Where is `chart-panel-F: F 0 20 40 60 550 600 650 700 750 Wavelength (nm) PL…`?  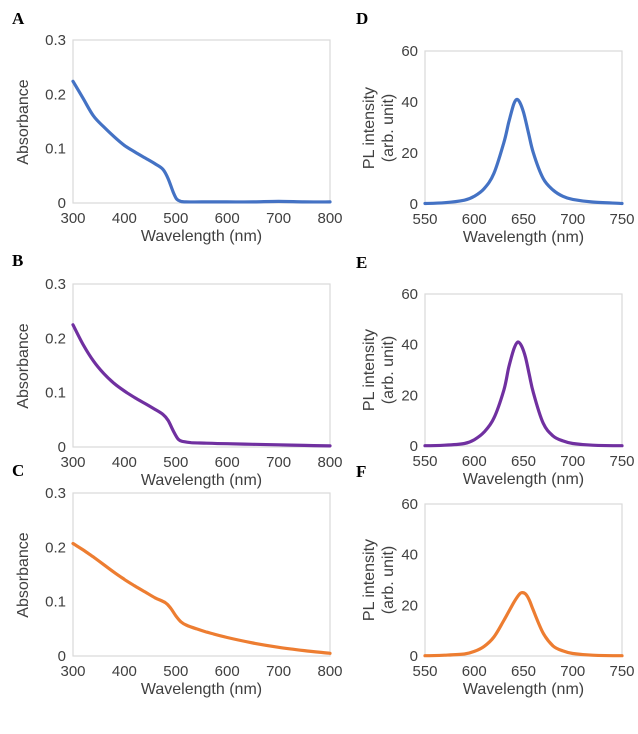
chart-panel-F: F 0 20 40 60 550 600 650 700 750 Wavelength (nm) PL… is located at coordinates (495, 580).